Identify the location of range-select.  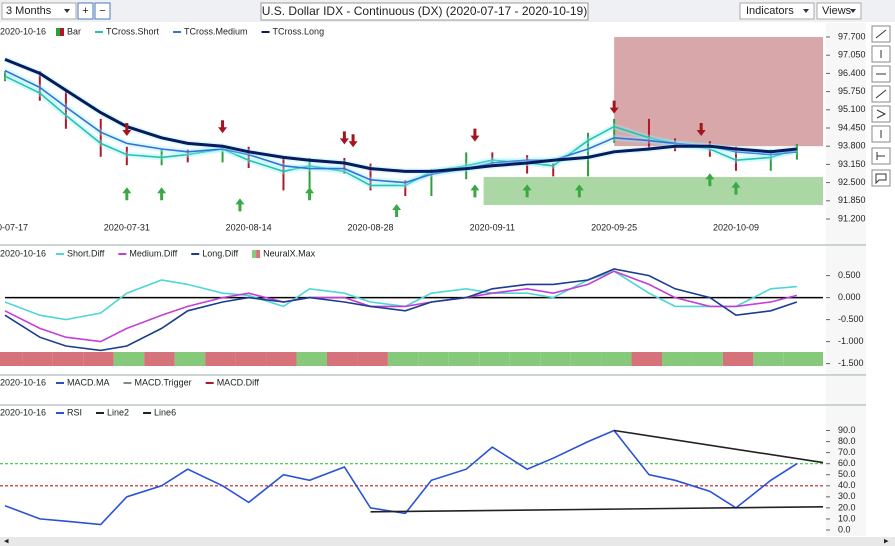
(39, 11).